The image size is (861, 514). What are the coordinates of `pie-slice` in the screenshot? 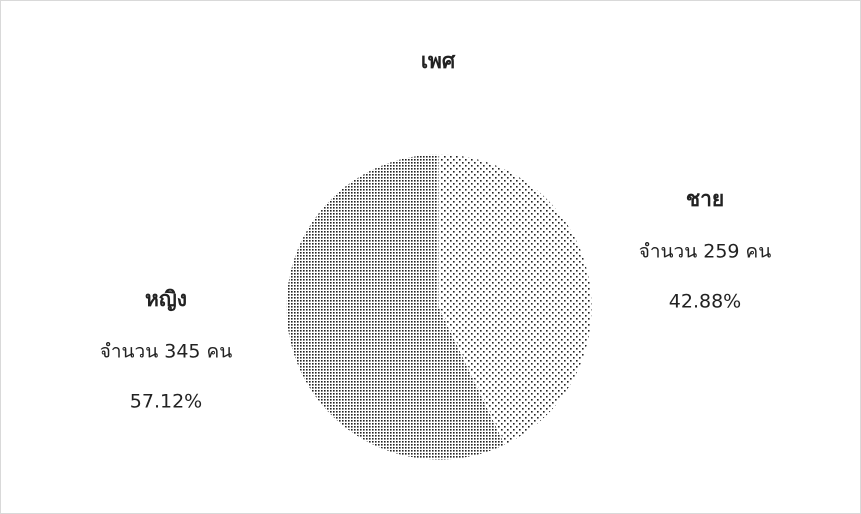 It's located at (515, 299).